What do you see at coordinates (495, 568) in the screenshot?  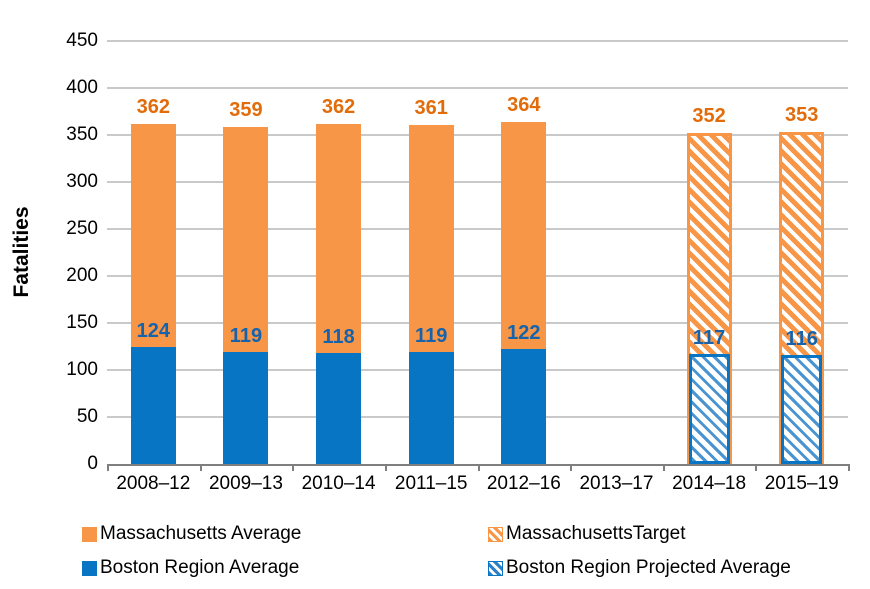 I see `boston-region-projected-average-swatch-icon` at bounding box center [495, 568].